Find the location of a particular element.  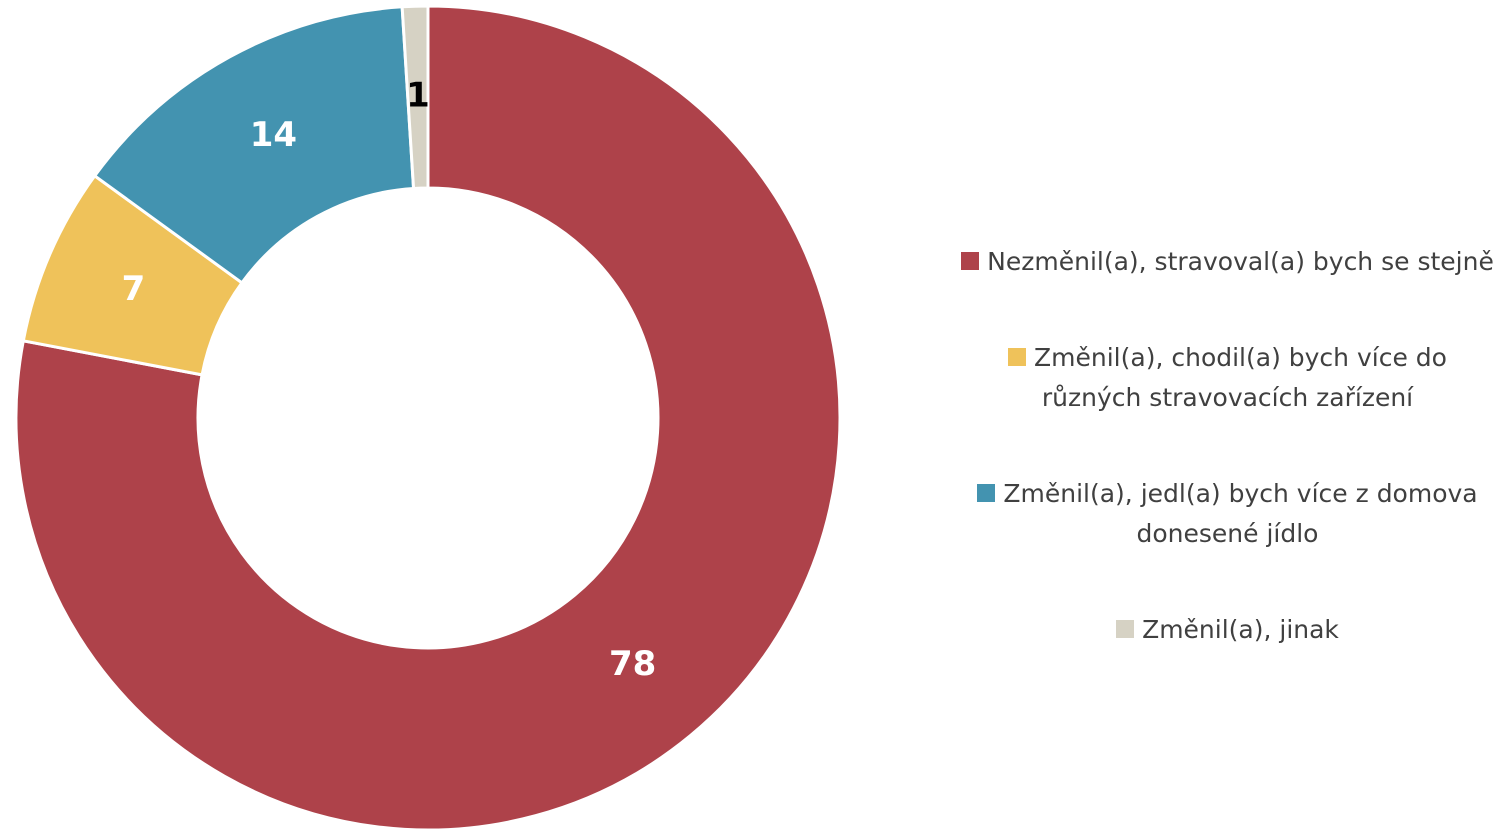

legend-item: Změnil(a), jinak is located at coordinates (1227, 630).